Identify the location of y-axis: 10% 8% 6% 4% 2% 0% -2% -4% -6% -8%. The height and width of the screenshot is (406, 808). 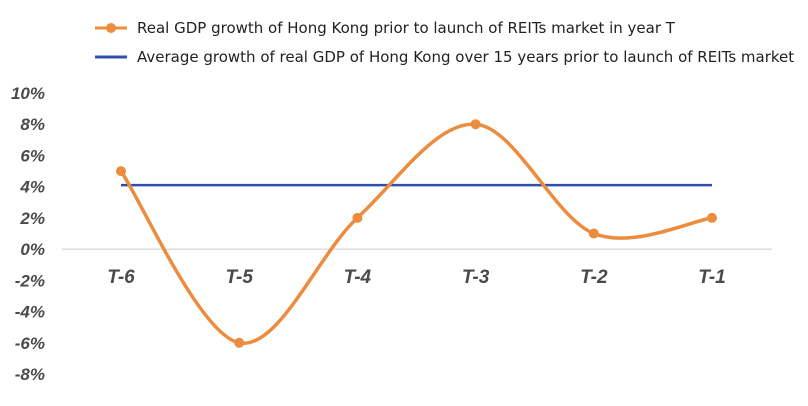
(28, 234).